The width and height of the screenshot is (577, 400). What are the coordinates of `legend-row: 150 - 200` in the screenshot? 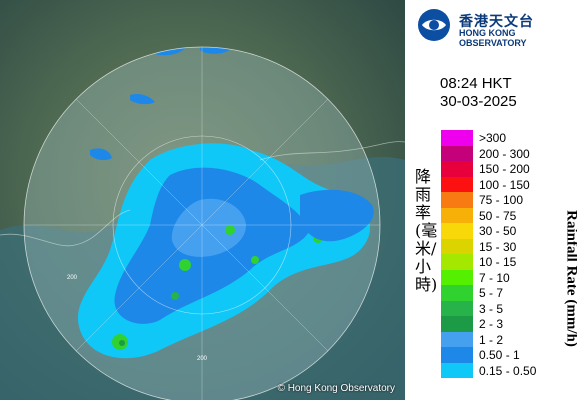 It's located at (496, 169).